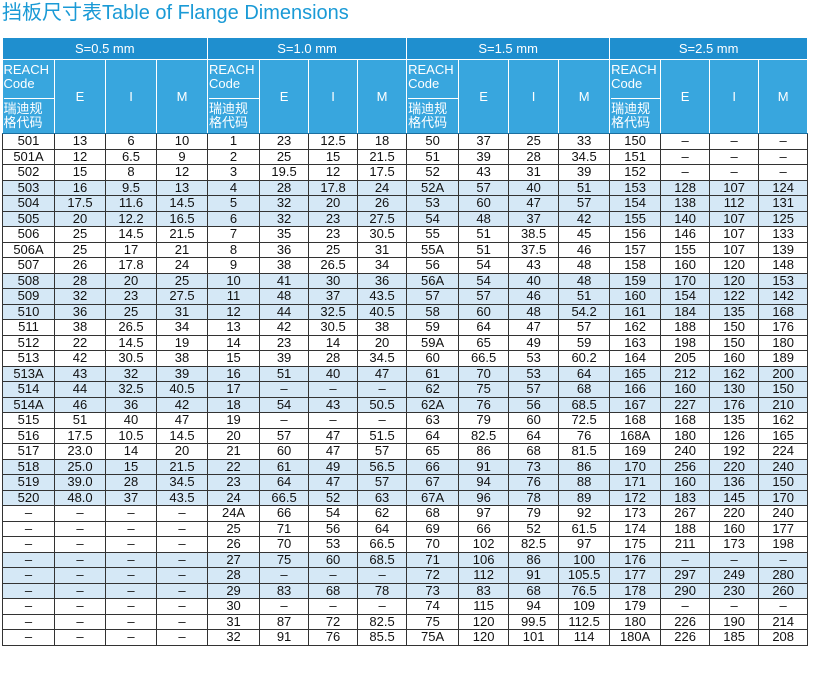 This screenshot has width=813, height=695. Describe the element at coordinates (685, 591) in the screenshot. I see `value-cell: 290` at that location.